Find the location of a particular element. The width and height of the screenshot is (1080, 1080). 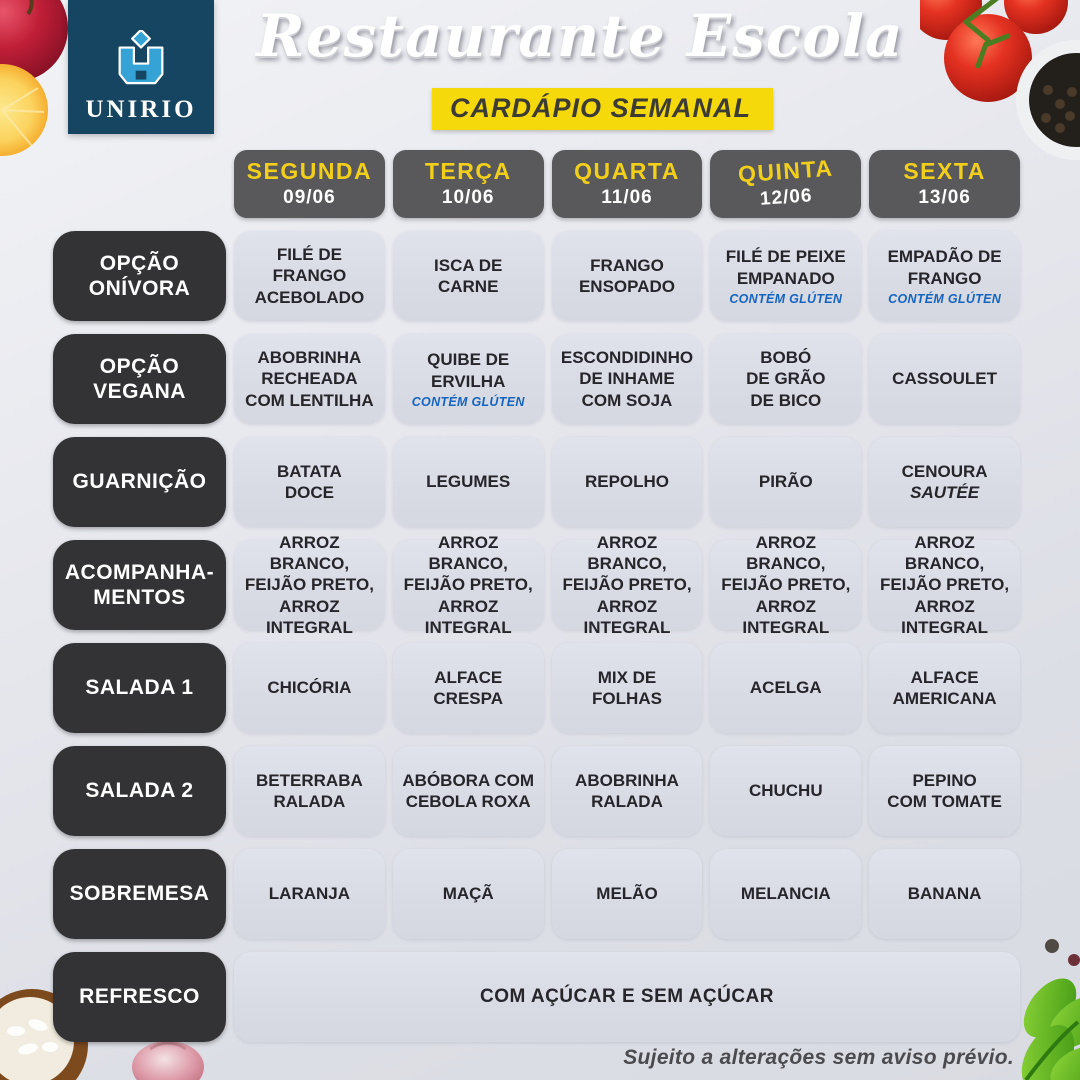

menu-item-text: FILÉ DE PEIXE EMPANADO is located at coordinates (785, 267).